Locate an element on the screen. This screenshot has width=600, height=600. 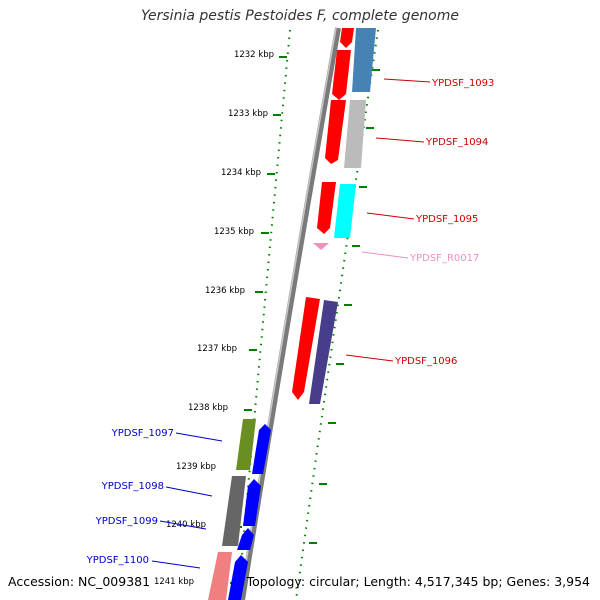
kbp-tick-label: 1238 kbp is located at coordinates (208, 408).